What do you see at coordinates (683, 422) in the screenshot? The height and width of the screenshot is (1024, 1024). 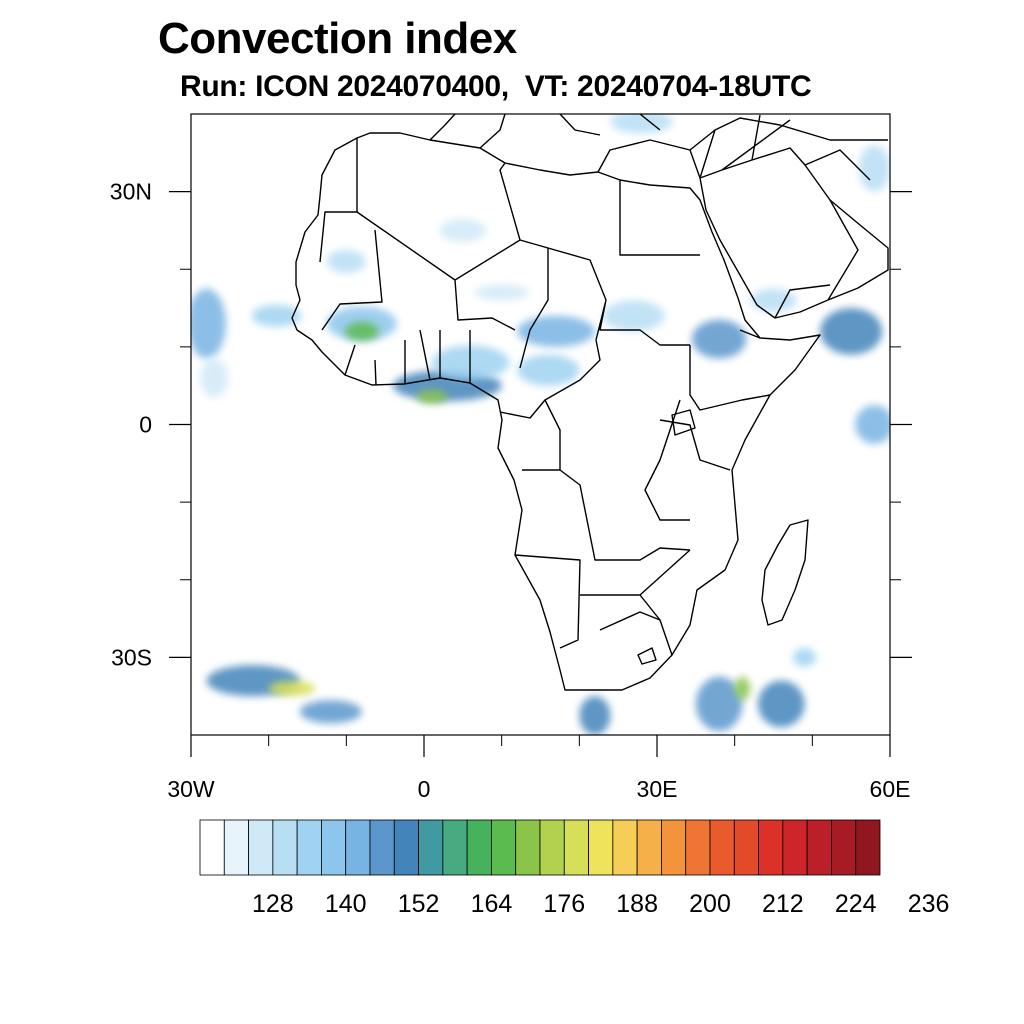 I see `lake-victoria` at bounding box center [683, 422].